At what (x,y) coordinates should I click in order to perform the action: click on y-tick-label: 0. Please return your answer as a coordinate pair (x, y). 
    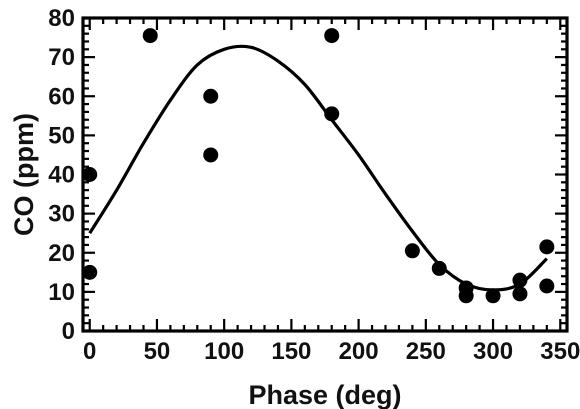
    Looking at the image, I should click on (68, 331).